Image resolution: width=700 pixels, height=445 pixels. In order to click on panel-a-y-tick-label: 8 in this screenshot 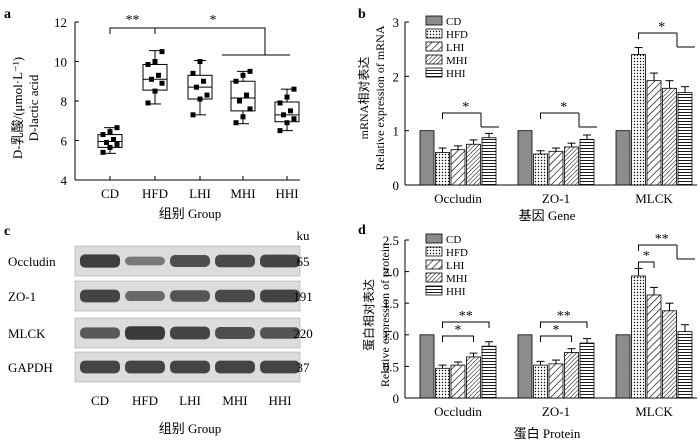, I will do `click(64, 101)`.